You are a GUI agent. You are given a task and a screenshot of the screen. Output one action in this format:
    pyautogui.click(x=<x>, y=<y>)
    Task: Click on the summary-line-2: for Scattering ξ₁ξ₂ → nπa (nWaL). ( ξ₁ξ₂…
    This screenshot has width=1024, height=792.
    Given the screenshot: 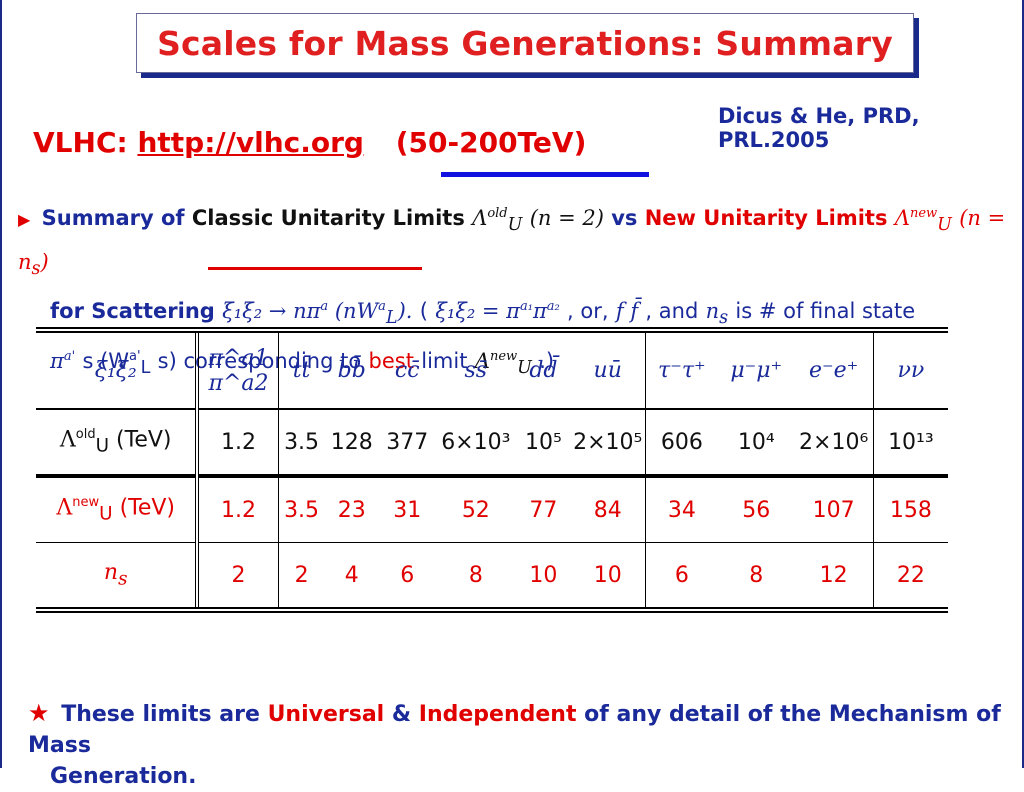 What is the action you would take?
    pyautogui.click(x=518, y=312)
    